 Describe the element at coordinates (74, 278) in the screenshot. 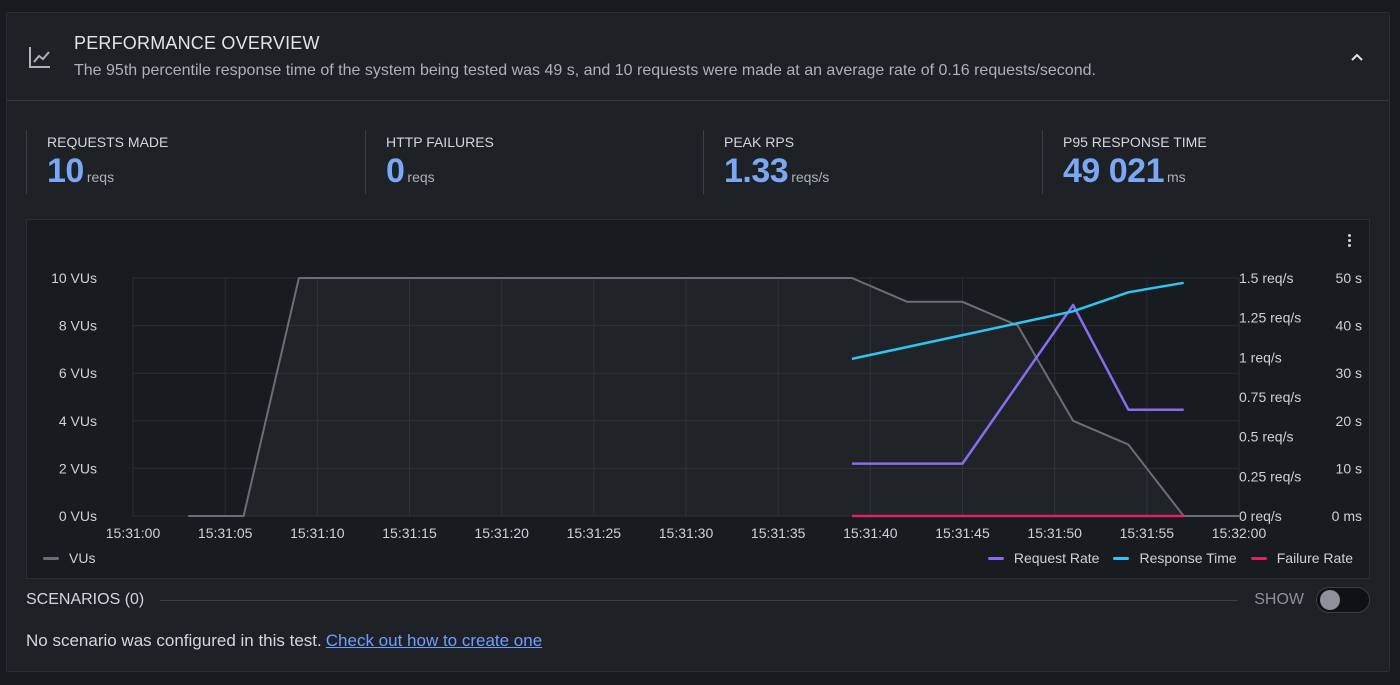

I see `y-tick-label-vus: 10 VUs` at that location.